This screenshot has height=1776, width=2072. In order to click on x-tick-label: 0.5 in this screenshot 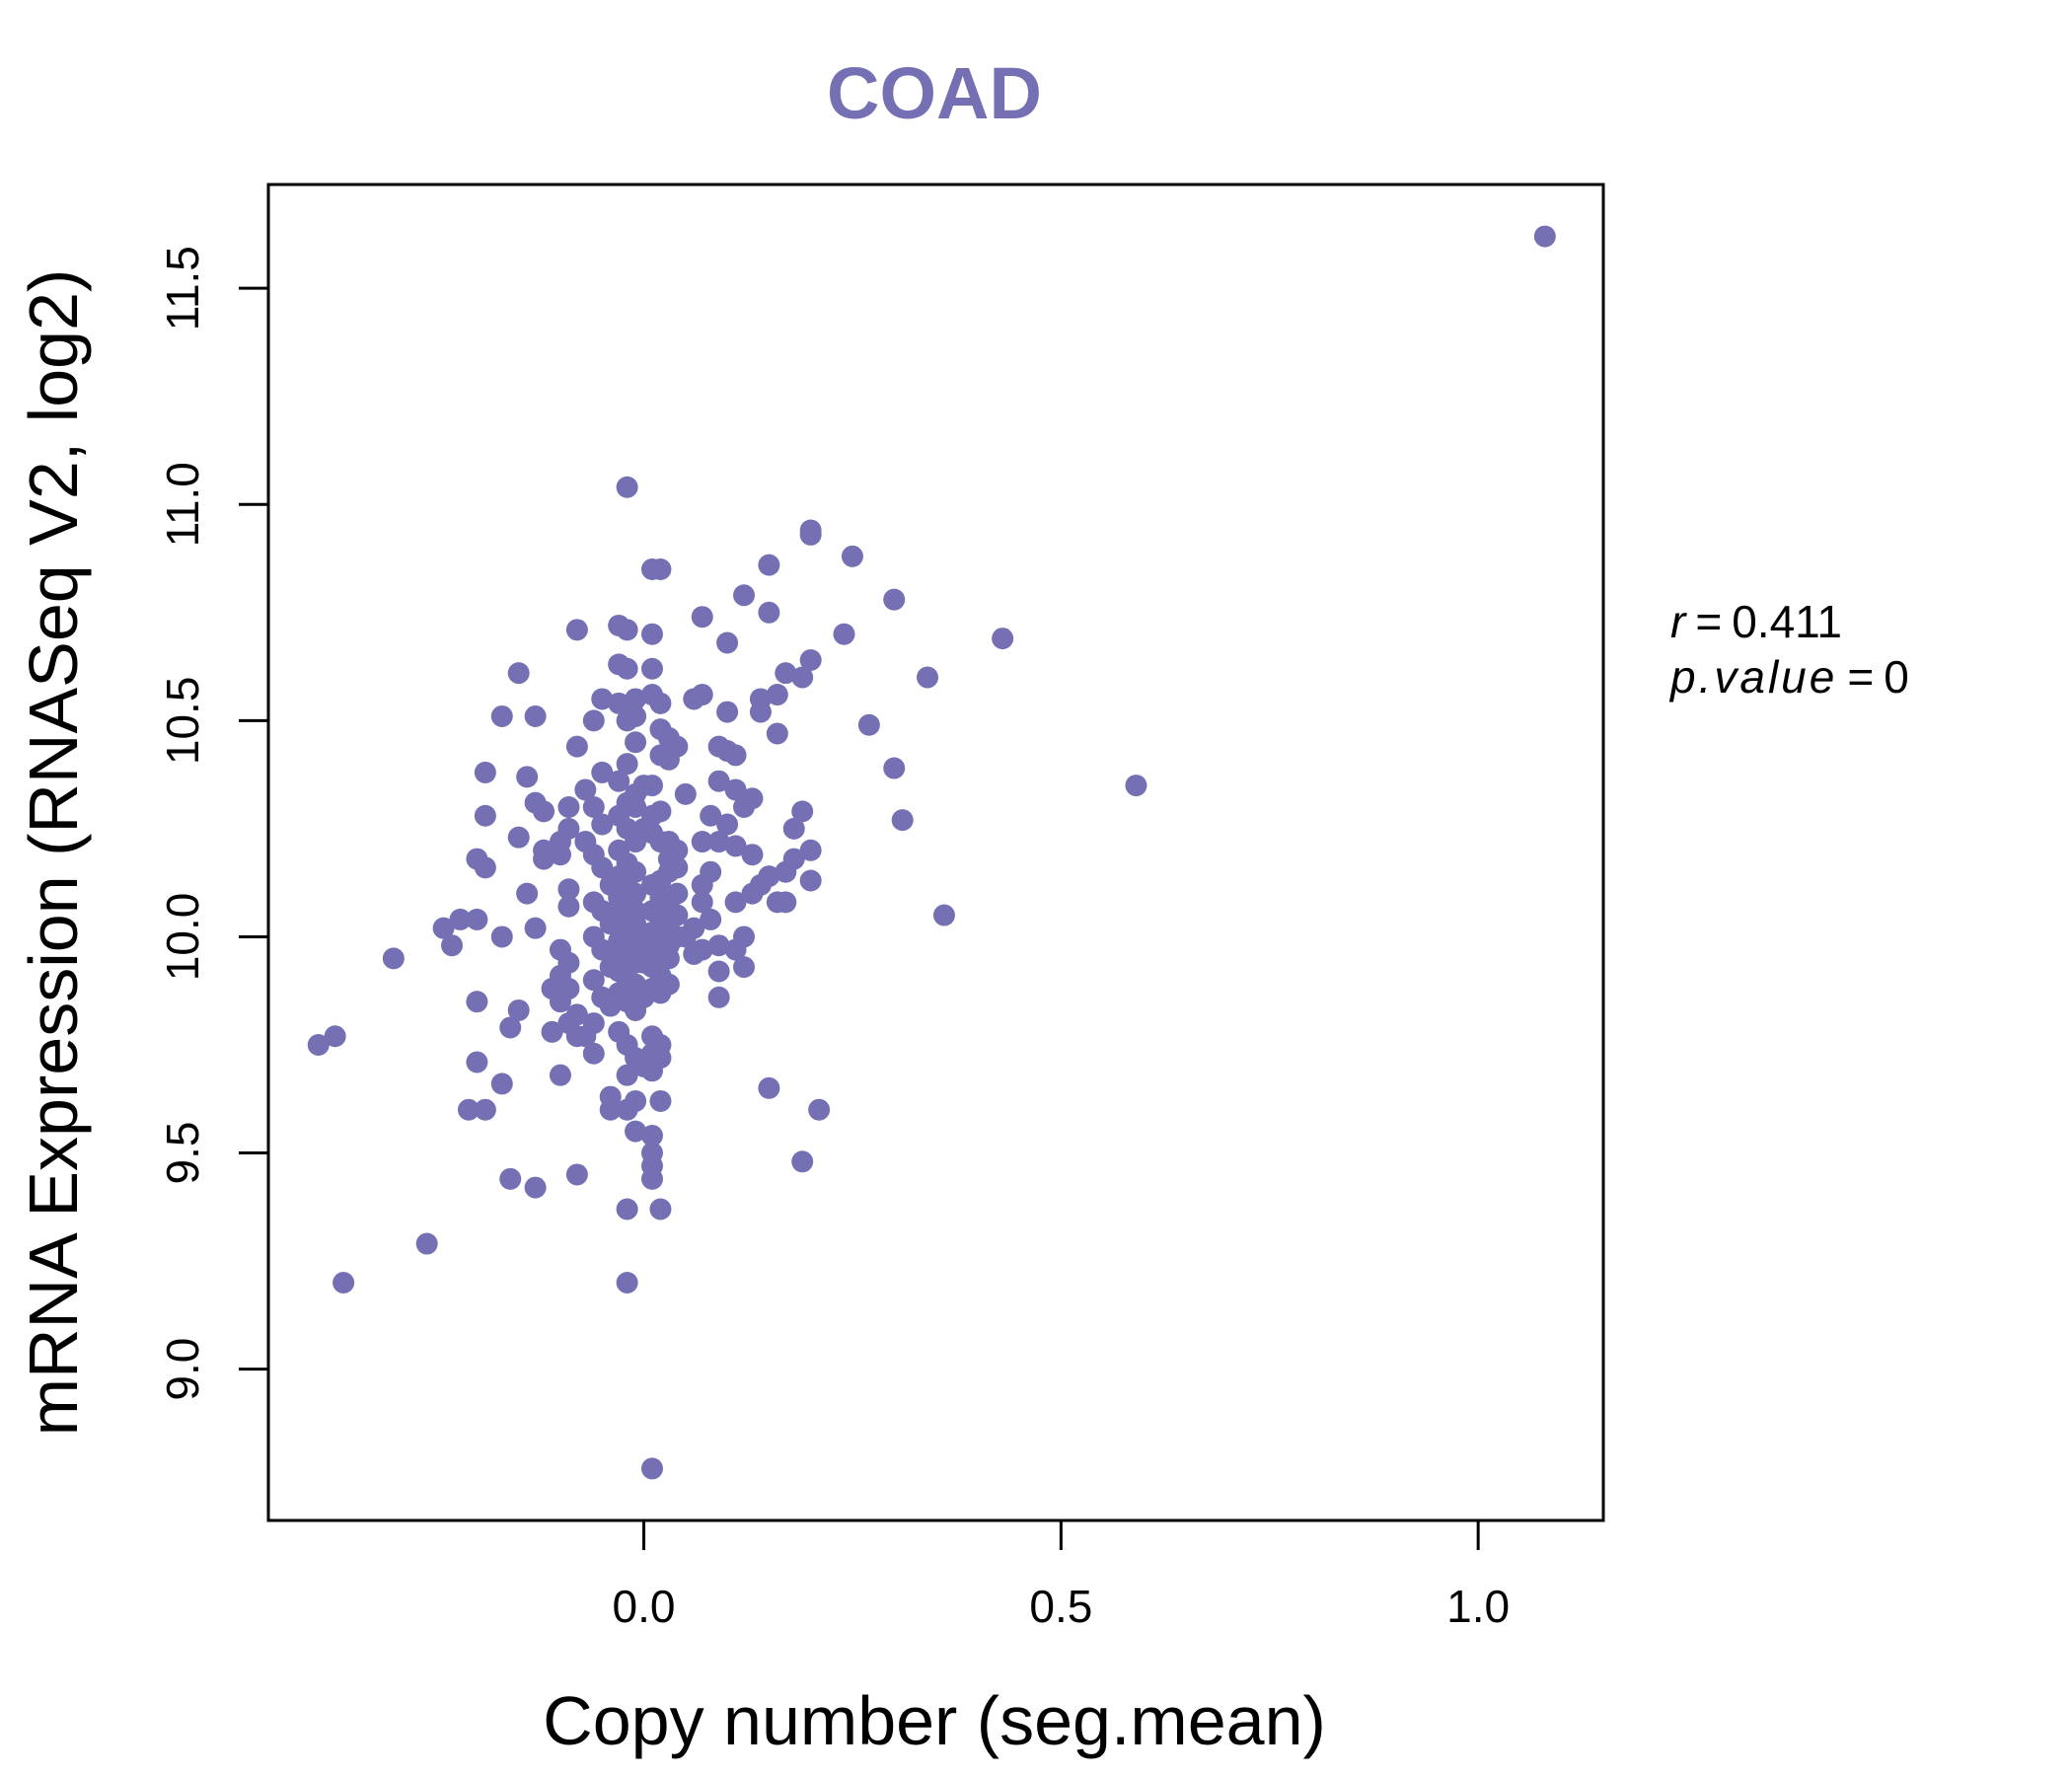, I will do `click(1061, 1607)`.